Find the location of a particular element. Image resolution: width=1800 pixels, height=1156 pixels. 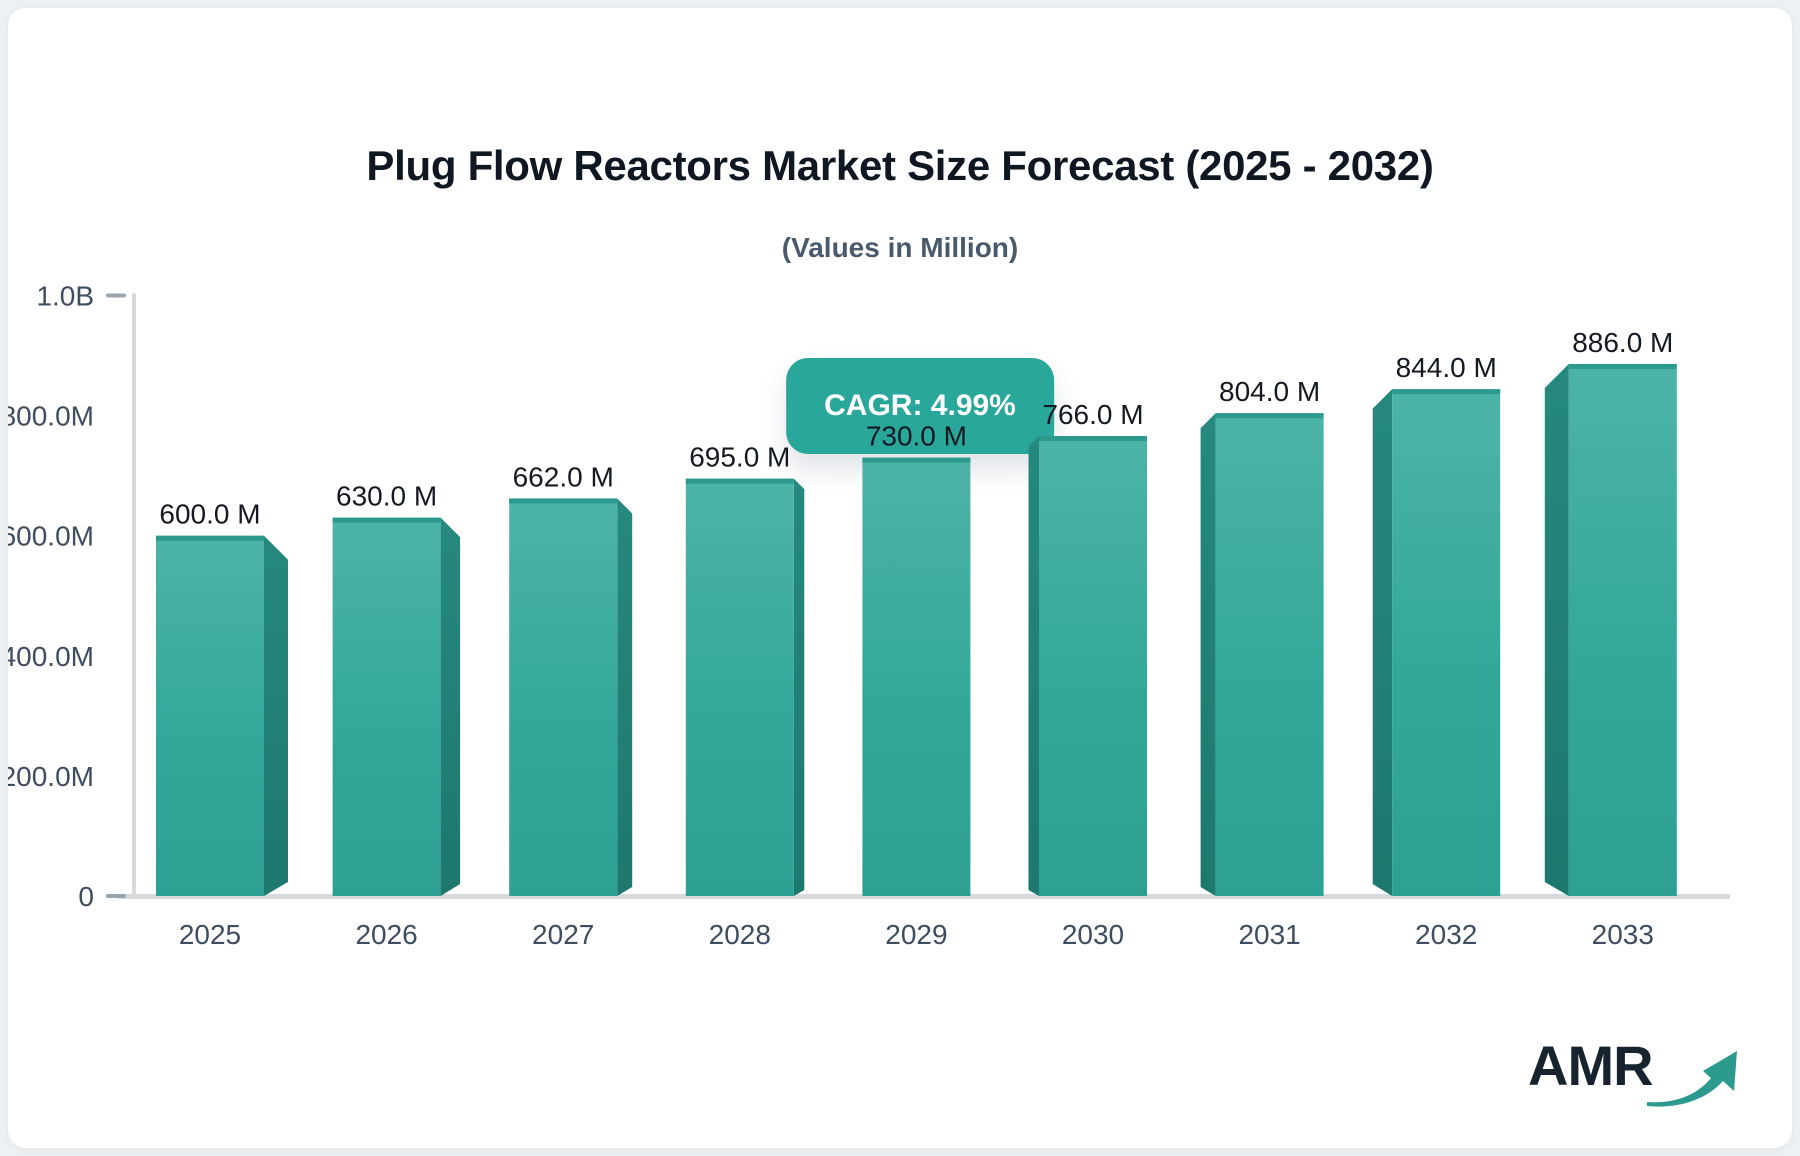

amr-logo-text: AMR is located at coordinates (1591, 1065).